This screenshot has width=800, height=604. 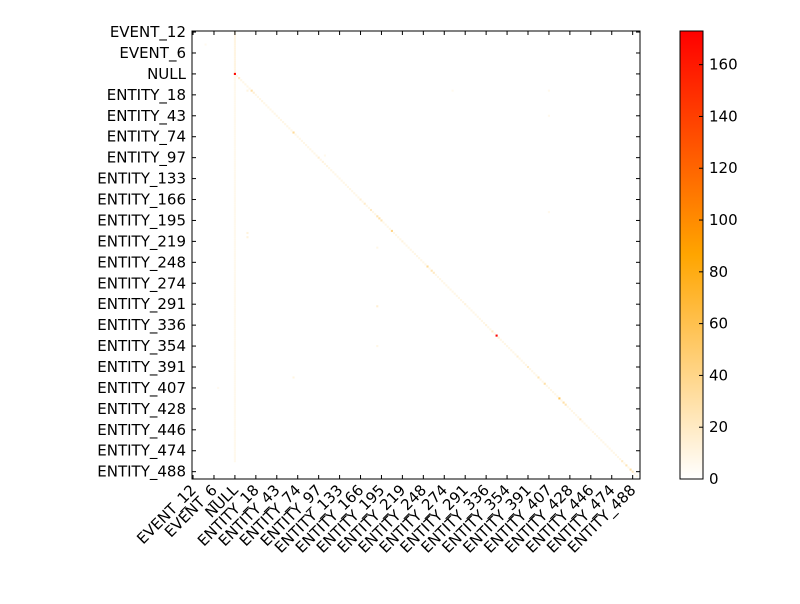 I want to click on y-tick-label: ENTITY_195, so click(x=141, y=220).